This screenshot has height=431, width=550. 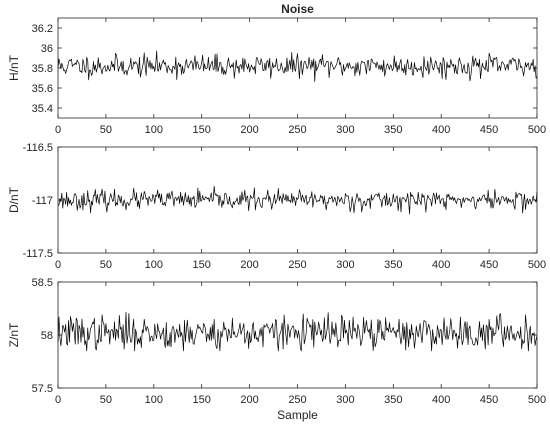 I want to click on y-tick-label: 36.2, so click(x=42, y=29).